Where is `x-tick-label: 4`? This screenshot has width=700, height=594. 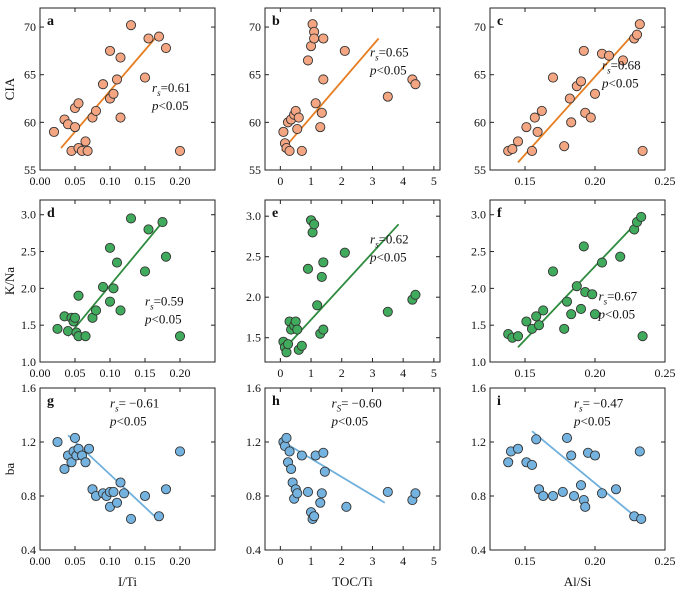
x-tick-label: 4 is located at coordinates (403, 561).